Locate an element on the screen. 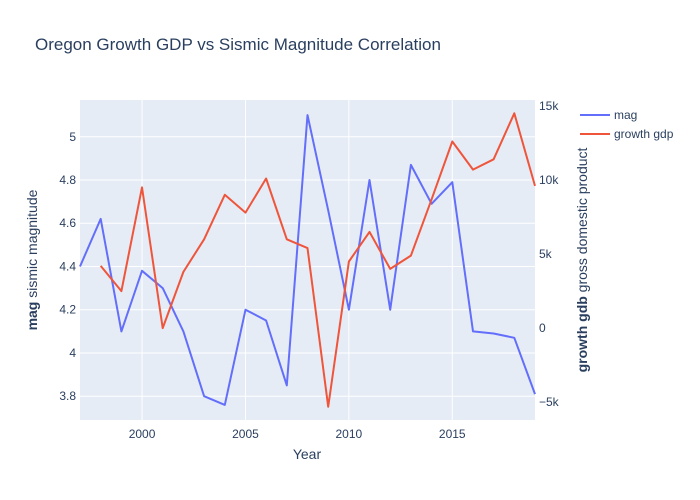 Image resolution: width=700 pixels, height=500 pixels. left-y-axis-title: mag sismic magnitude is located at coordinates (32, 259).